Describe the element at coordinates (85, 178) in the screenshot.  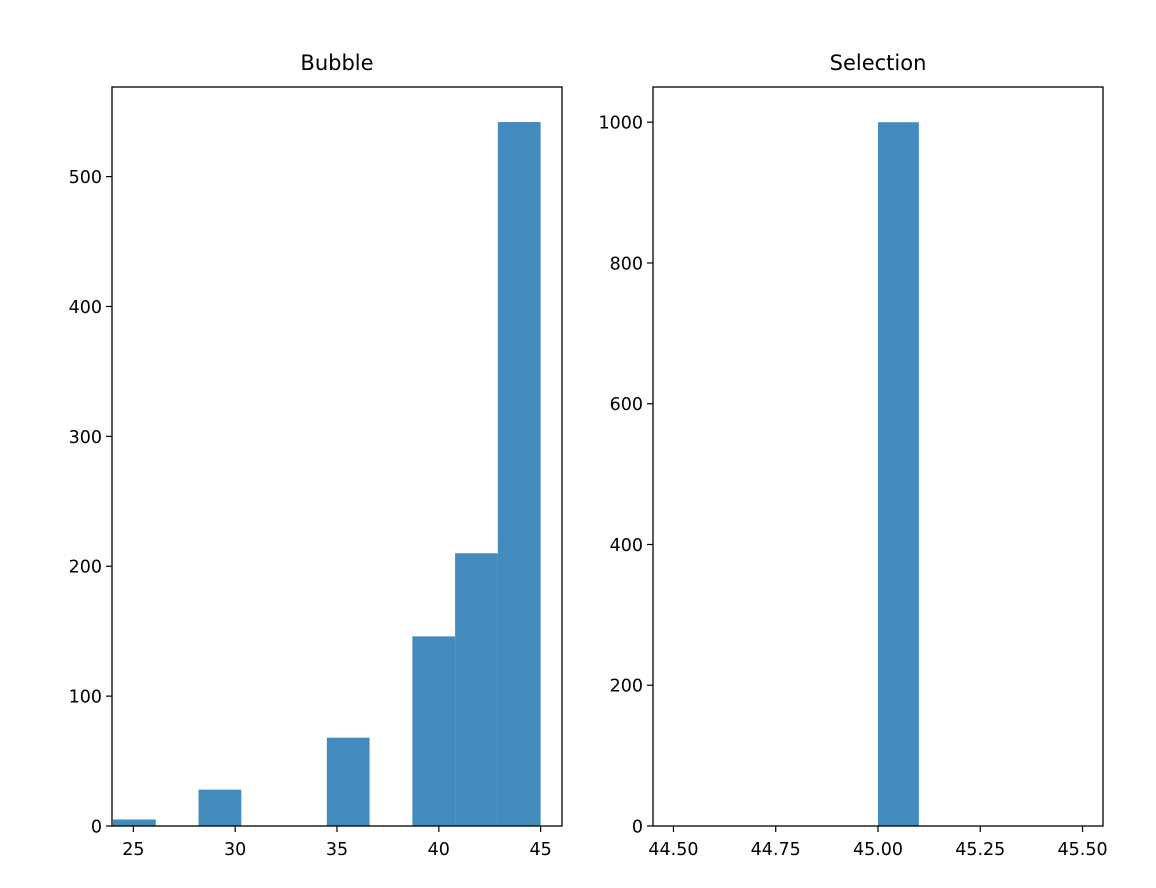
I see `y-tick-label: 500` at that location.